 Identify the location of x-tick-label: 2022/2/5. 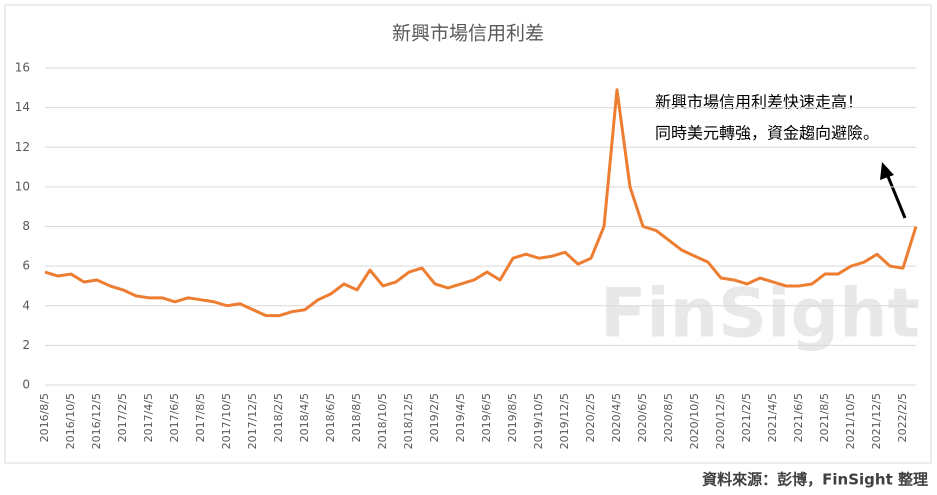
(902, 417).